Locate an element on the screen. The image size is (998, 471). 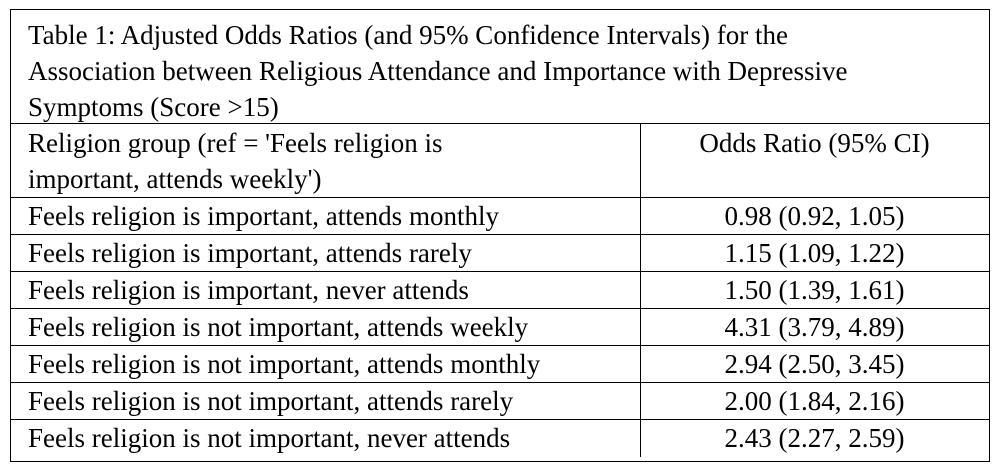
header-odds-ratio: Odds Ratio (95% CI) is located at coordinates (814, 143).